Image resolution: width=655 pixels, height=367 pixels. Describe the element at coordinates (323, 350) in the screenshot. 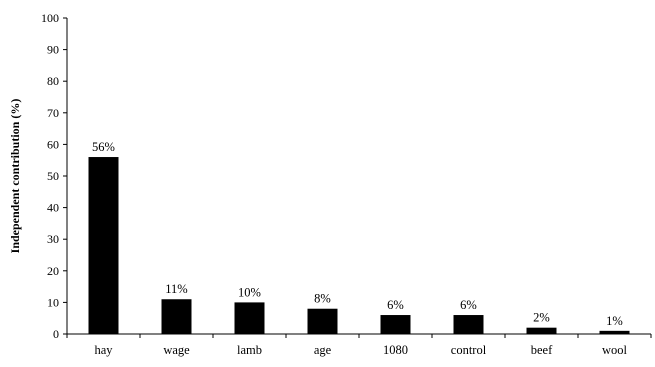

I see `x-tick-label-age: age` at that location.